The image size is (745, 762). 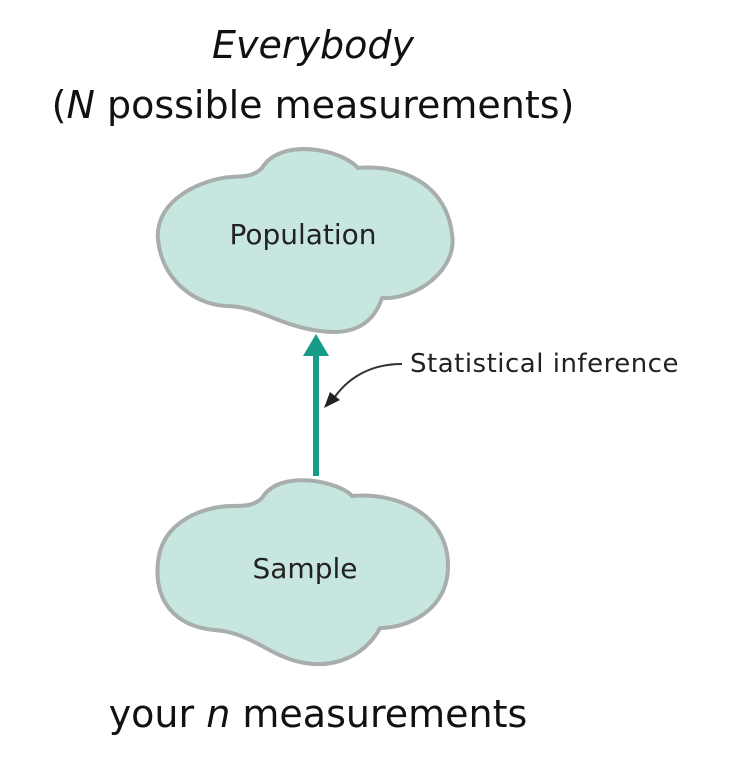 What do you see at coordinates (368, 381) in the screenshot?
I see `inference-pointer` at bounding box center [368, 381].